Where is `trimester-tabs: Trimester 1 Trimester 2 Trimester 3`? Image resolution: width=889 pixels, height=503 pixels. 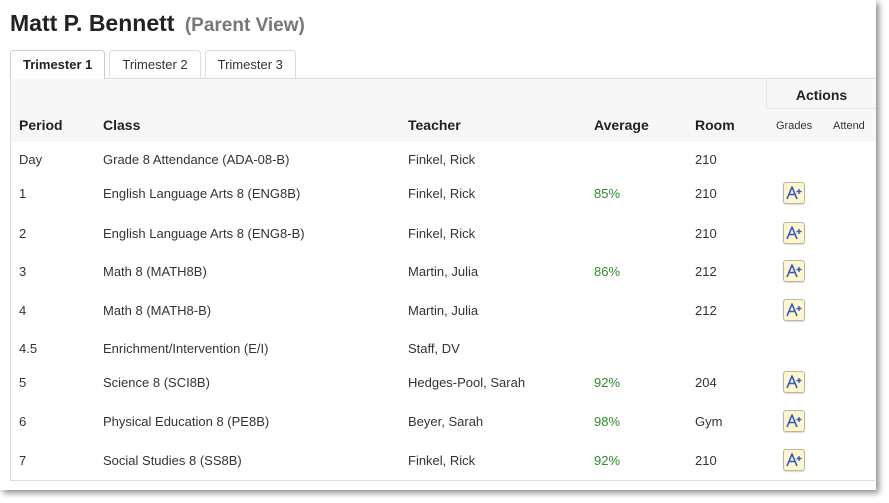
trimester-tabs: Trimester 1 Trimester 2 Trimester 3 is located at coordinates (153, 64).